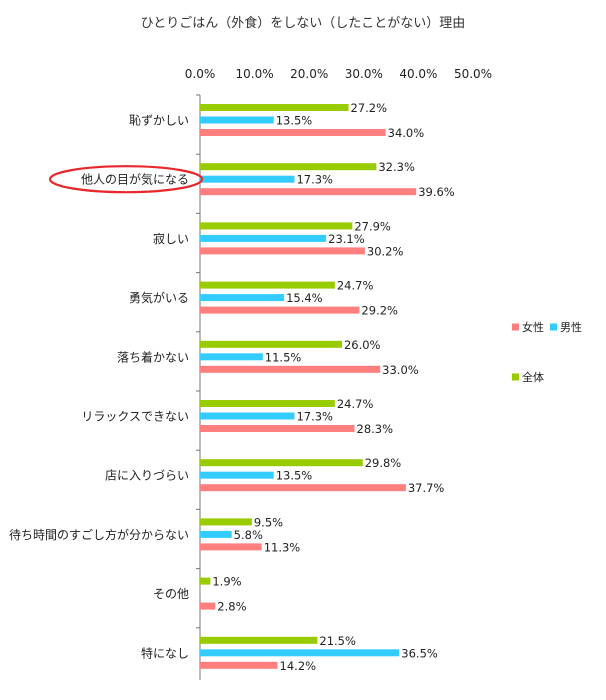  Describe the element at coordinates (362, 345) in the screenshot. I see `data-label: 26.0%` at that location.